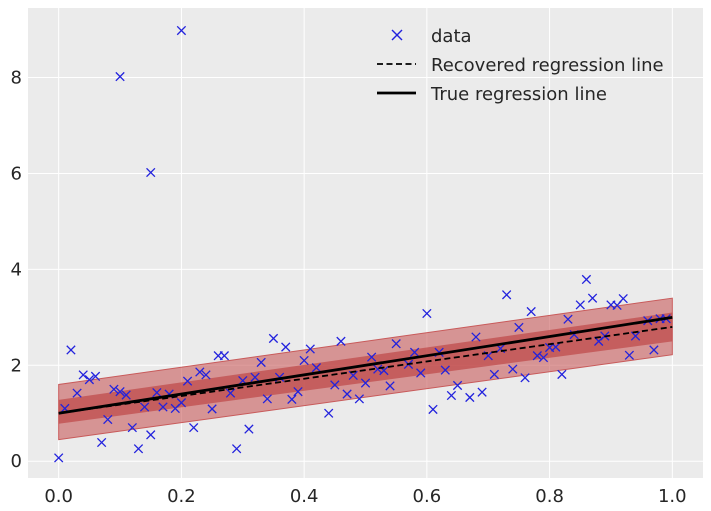 This screenshot has width=711, height=511. Describe the element at coordinates (451, 36) in the screenshot. I see `legend-label-data: data` at that location.